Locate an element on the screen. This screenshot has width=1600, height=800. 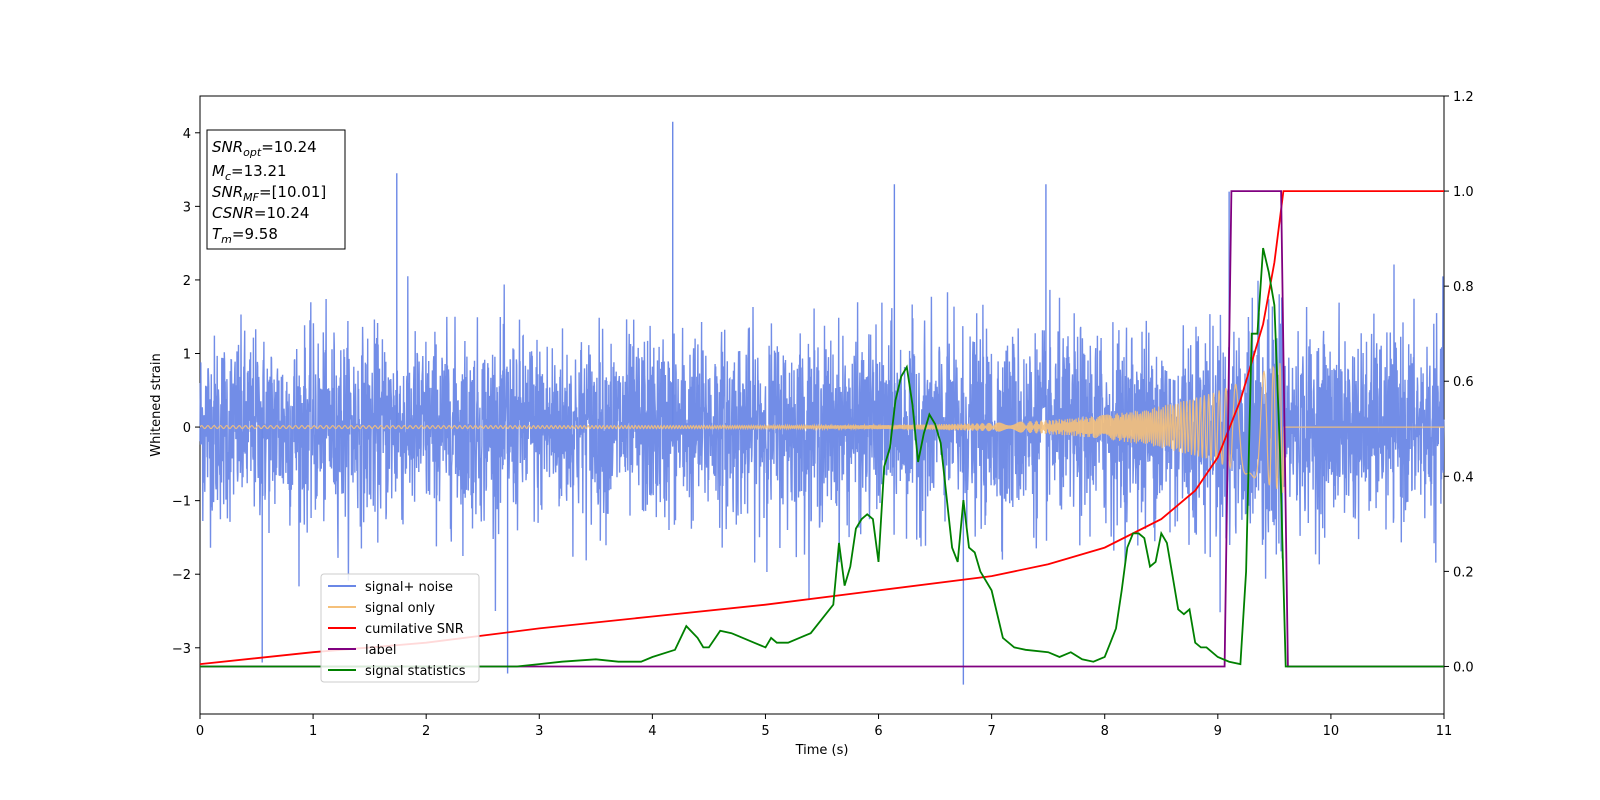
legend-label: signal statistics is located at coordinates (415, 671).